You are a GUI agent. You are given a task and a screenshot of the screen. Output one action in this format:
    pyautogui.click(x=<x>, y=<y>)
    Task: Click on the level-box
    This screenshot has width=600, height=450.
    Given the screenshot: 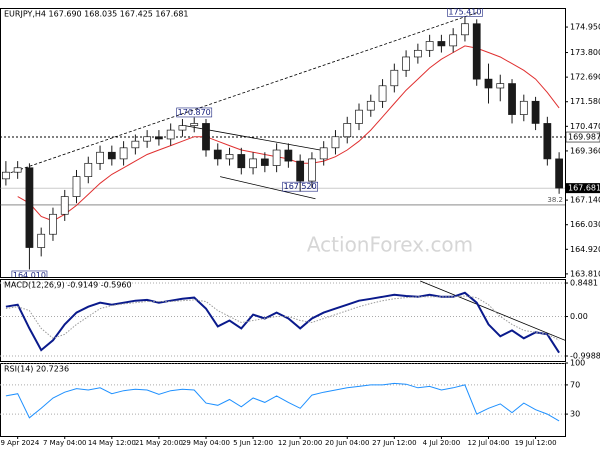 What is the action you would take?
    pyautogui.click(x=582, y=137)
    